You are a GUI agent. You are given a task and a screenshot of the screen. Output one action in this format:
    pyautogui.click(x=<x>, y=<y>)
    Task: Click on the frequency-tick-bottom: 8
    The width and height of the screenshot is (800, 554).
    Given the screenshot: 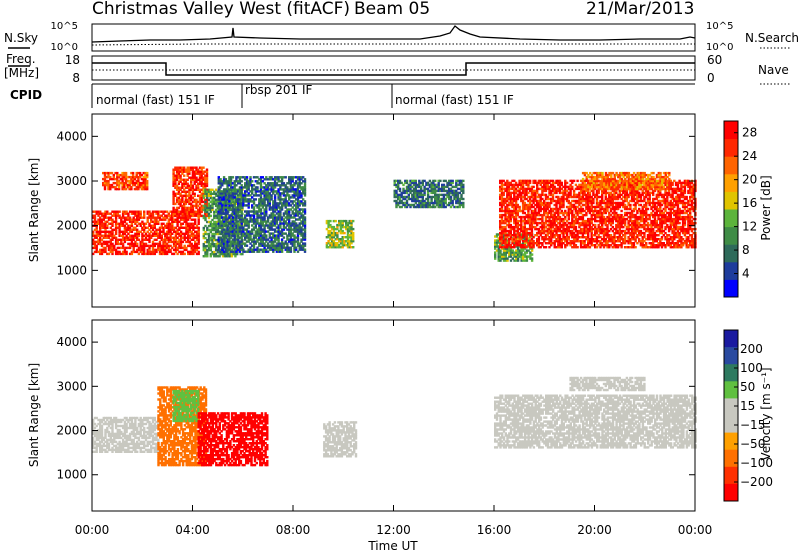 What is the action you would take?
    pyautogui.click(x=76, y=78)
    